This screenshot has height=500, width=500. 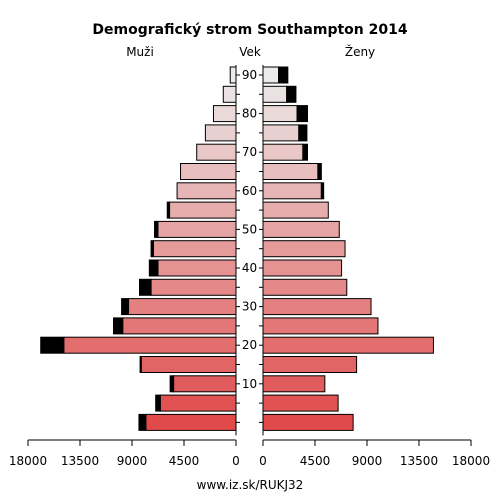 I want to click on age-tick-label: 60, so click(x=249, y=191).